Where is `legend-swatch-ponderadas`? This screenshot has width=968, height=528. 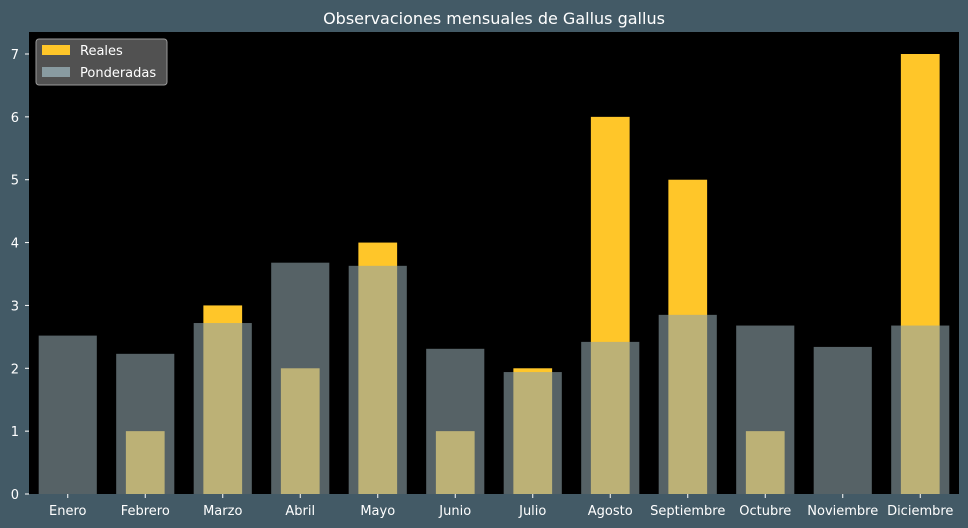 legend-swatch-ponderadas is located at coordinates (56, 72).